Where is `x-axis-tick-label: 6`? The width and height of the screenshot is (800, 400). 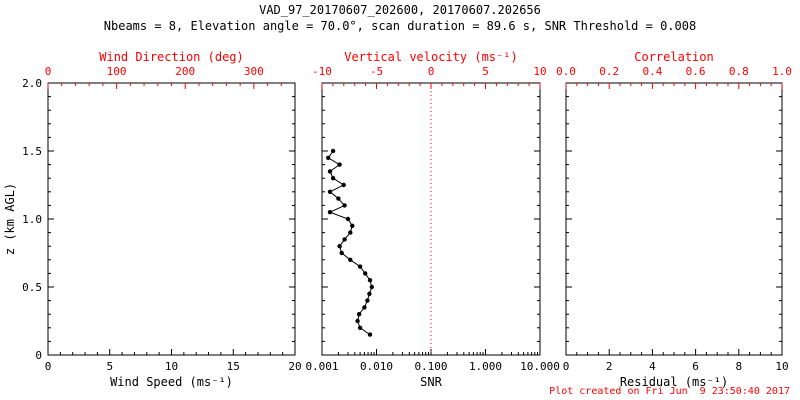
x-axis-tick-label: 6 is located at coordinates (695, 366).